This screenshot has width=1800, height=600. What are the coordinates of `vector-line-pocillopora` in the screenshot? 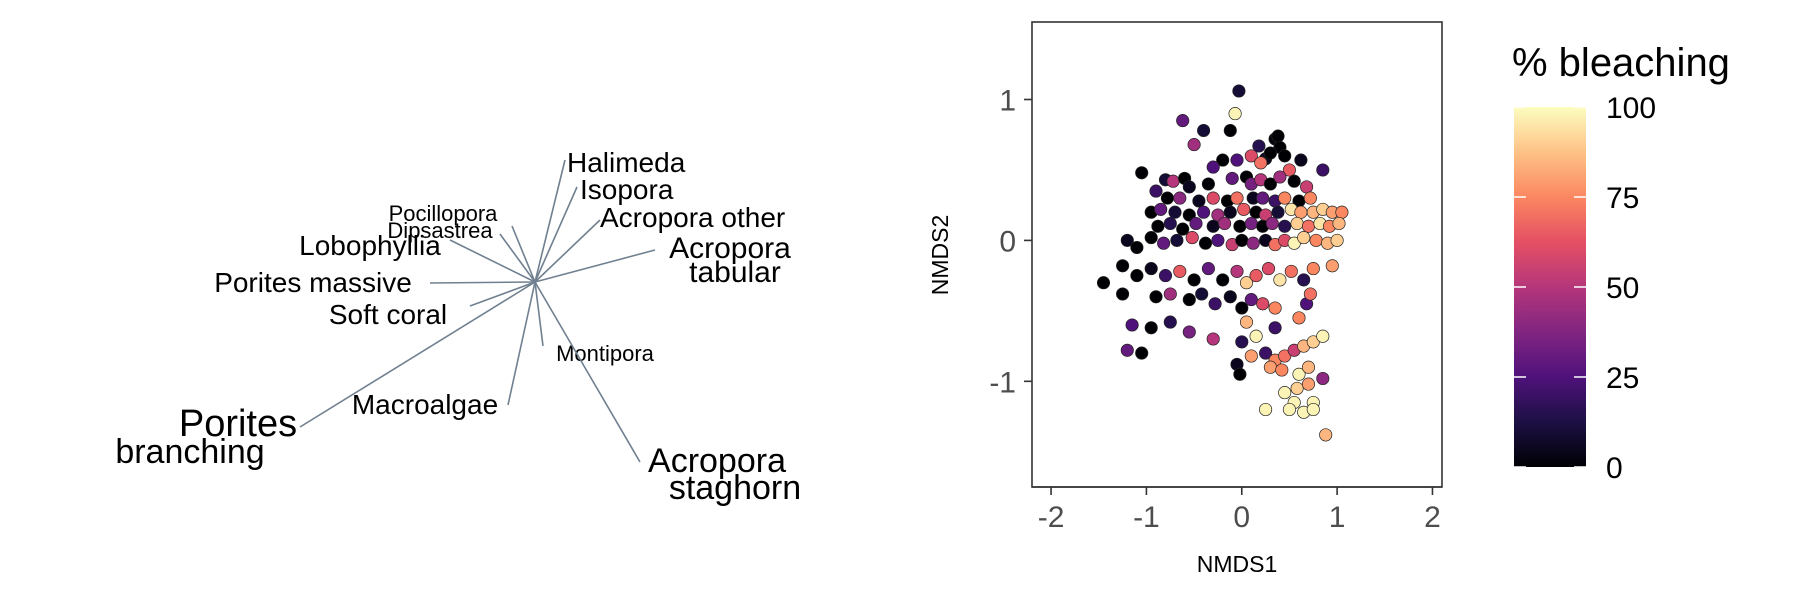 It's located at (523, 254).